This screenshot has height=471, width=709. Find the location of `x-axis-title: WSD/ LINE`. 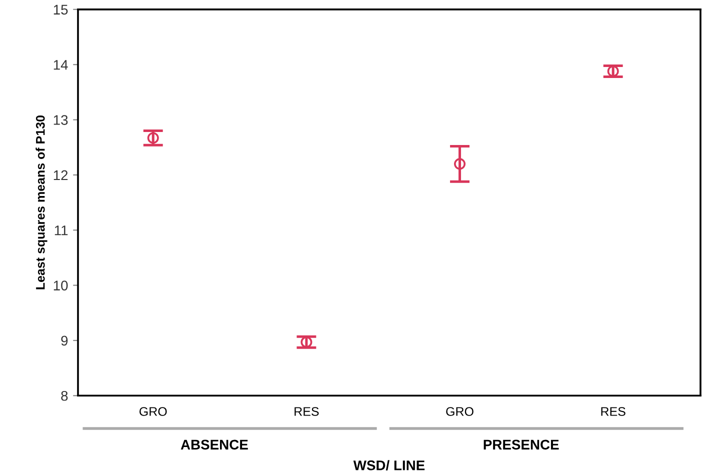

x-axis-title: WSD/ LINE is located at coordinates (389, 465).